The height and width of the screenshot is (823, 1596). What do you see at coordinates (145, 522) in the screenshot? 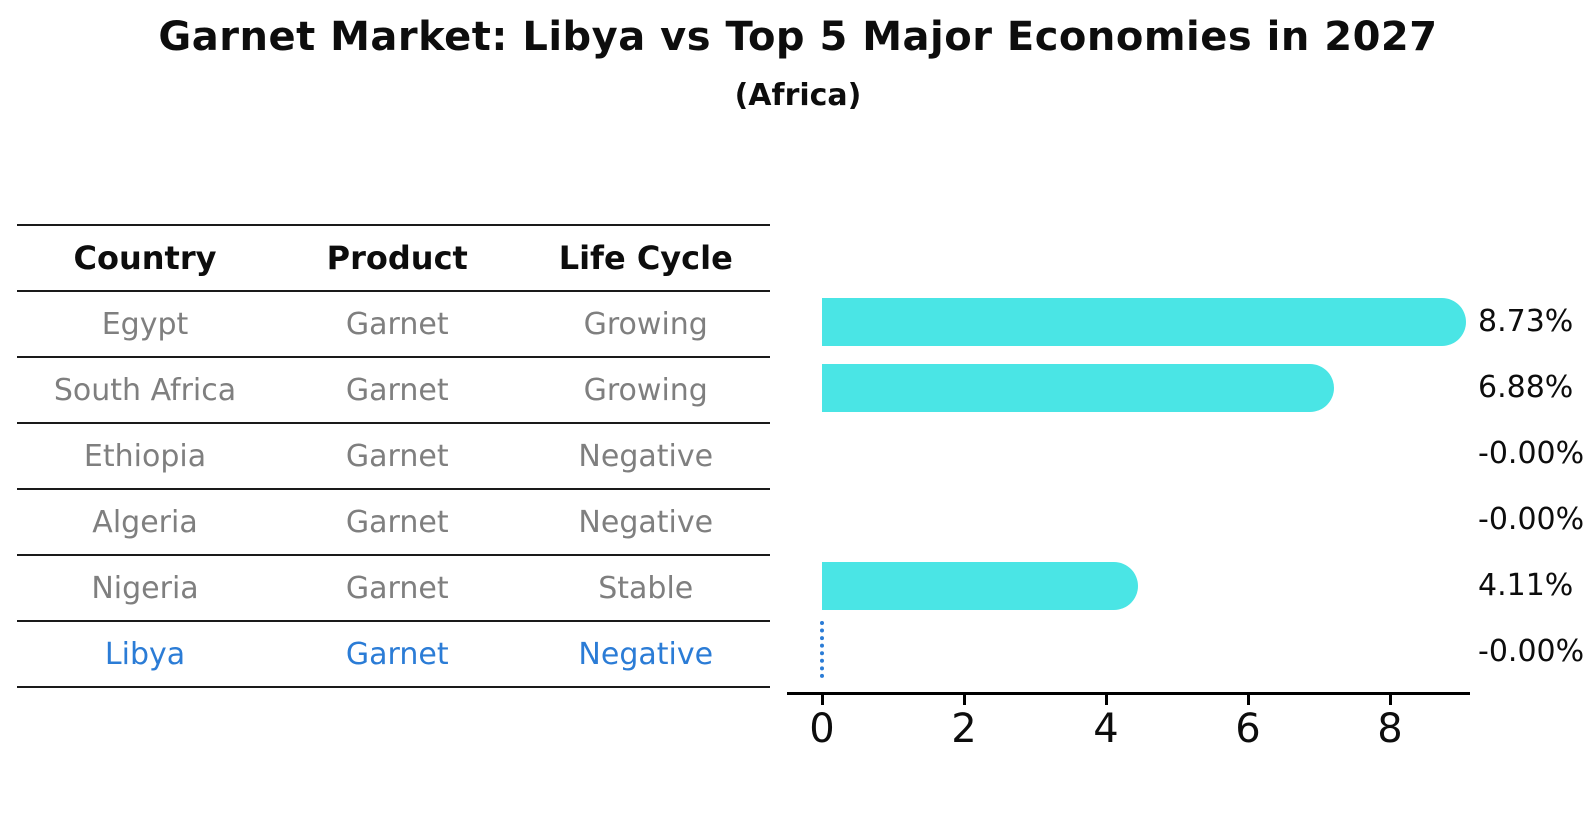
I see `cell-country: Algeria` at bounding box center [145, 522].